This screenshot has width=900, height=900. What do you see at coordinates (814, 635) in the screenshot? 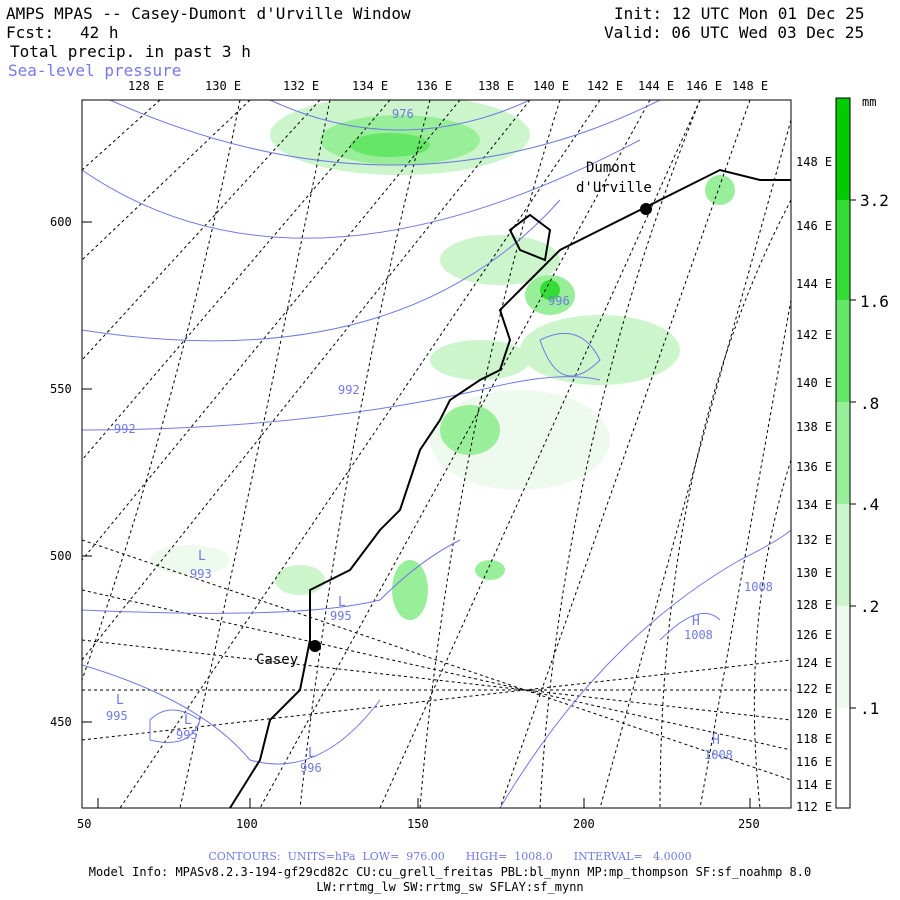
I see `right-lon-label: 126 E` at bounding box center [814, 635].